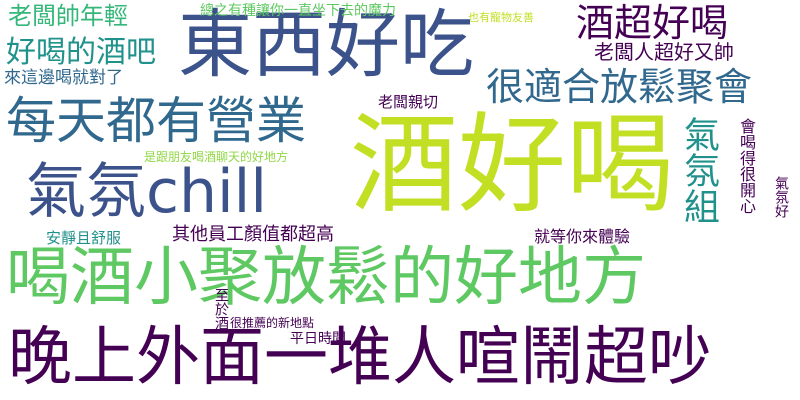 This screenshot has width=800, height=400. I want to click on word-he-jiu-xiao-ju: 喝酒小聚放鬆的好地方, so click(326, 278).